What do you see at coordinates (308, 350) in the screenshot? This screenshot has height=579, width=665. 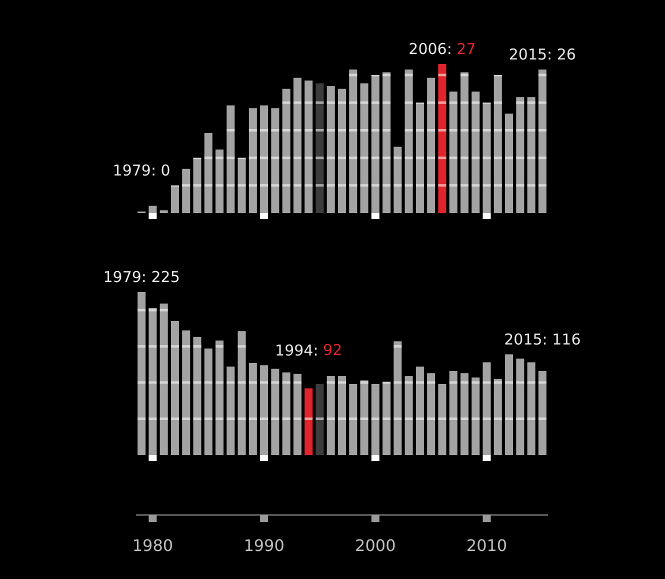 I see `data-label: 1994: 92` at bounding box center [308, 350].